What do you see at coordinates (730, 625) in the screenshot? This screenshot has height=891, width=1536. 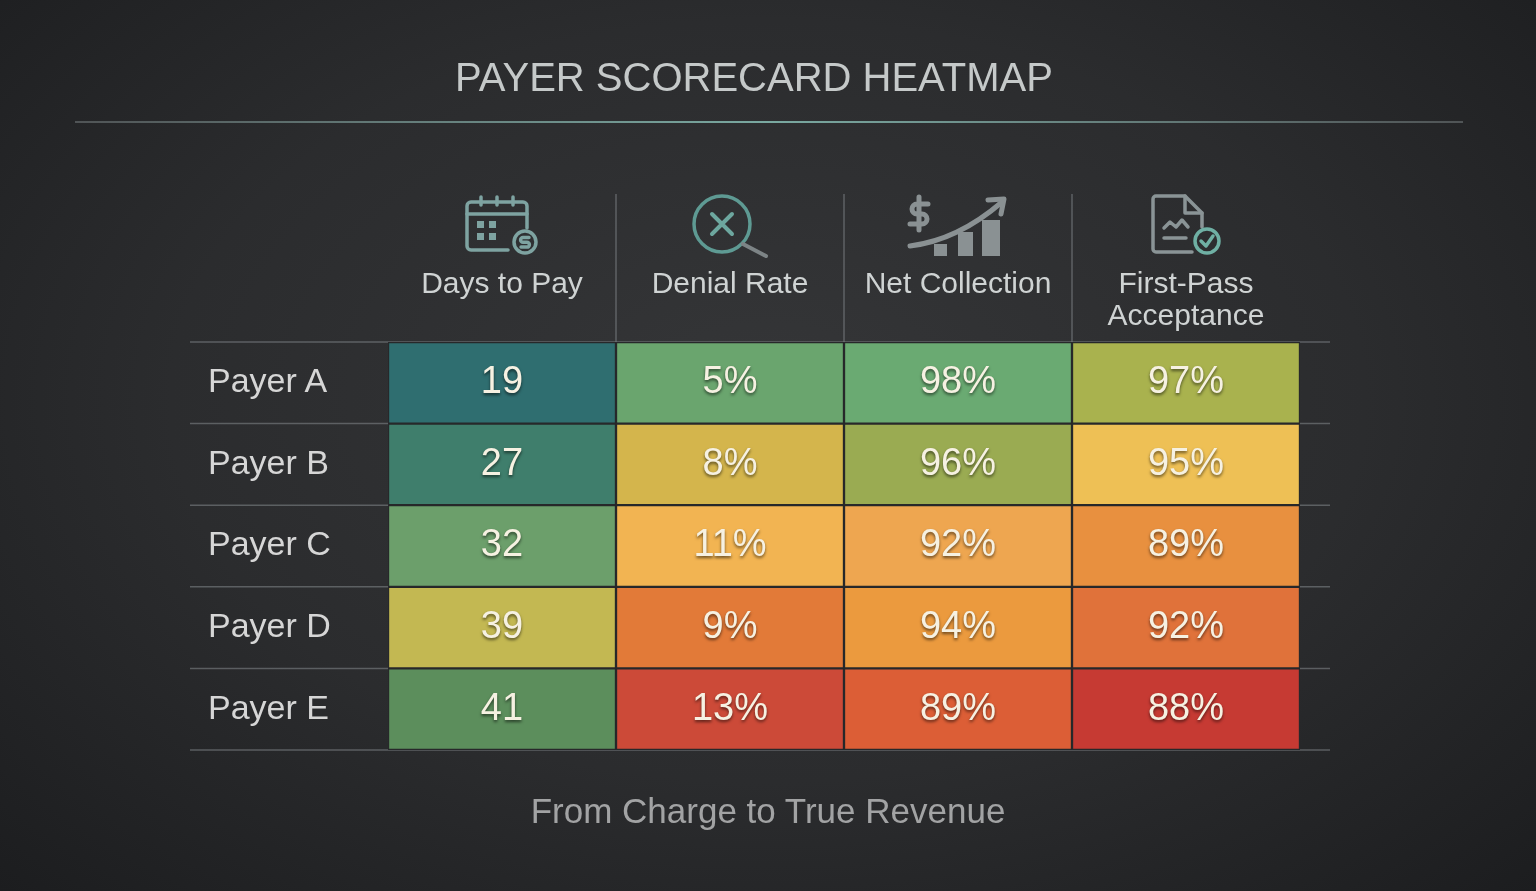 I see `data-label: 9%` at bounding box center [730, 625].